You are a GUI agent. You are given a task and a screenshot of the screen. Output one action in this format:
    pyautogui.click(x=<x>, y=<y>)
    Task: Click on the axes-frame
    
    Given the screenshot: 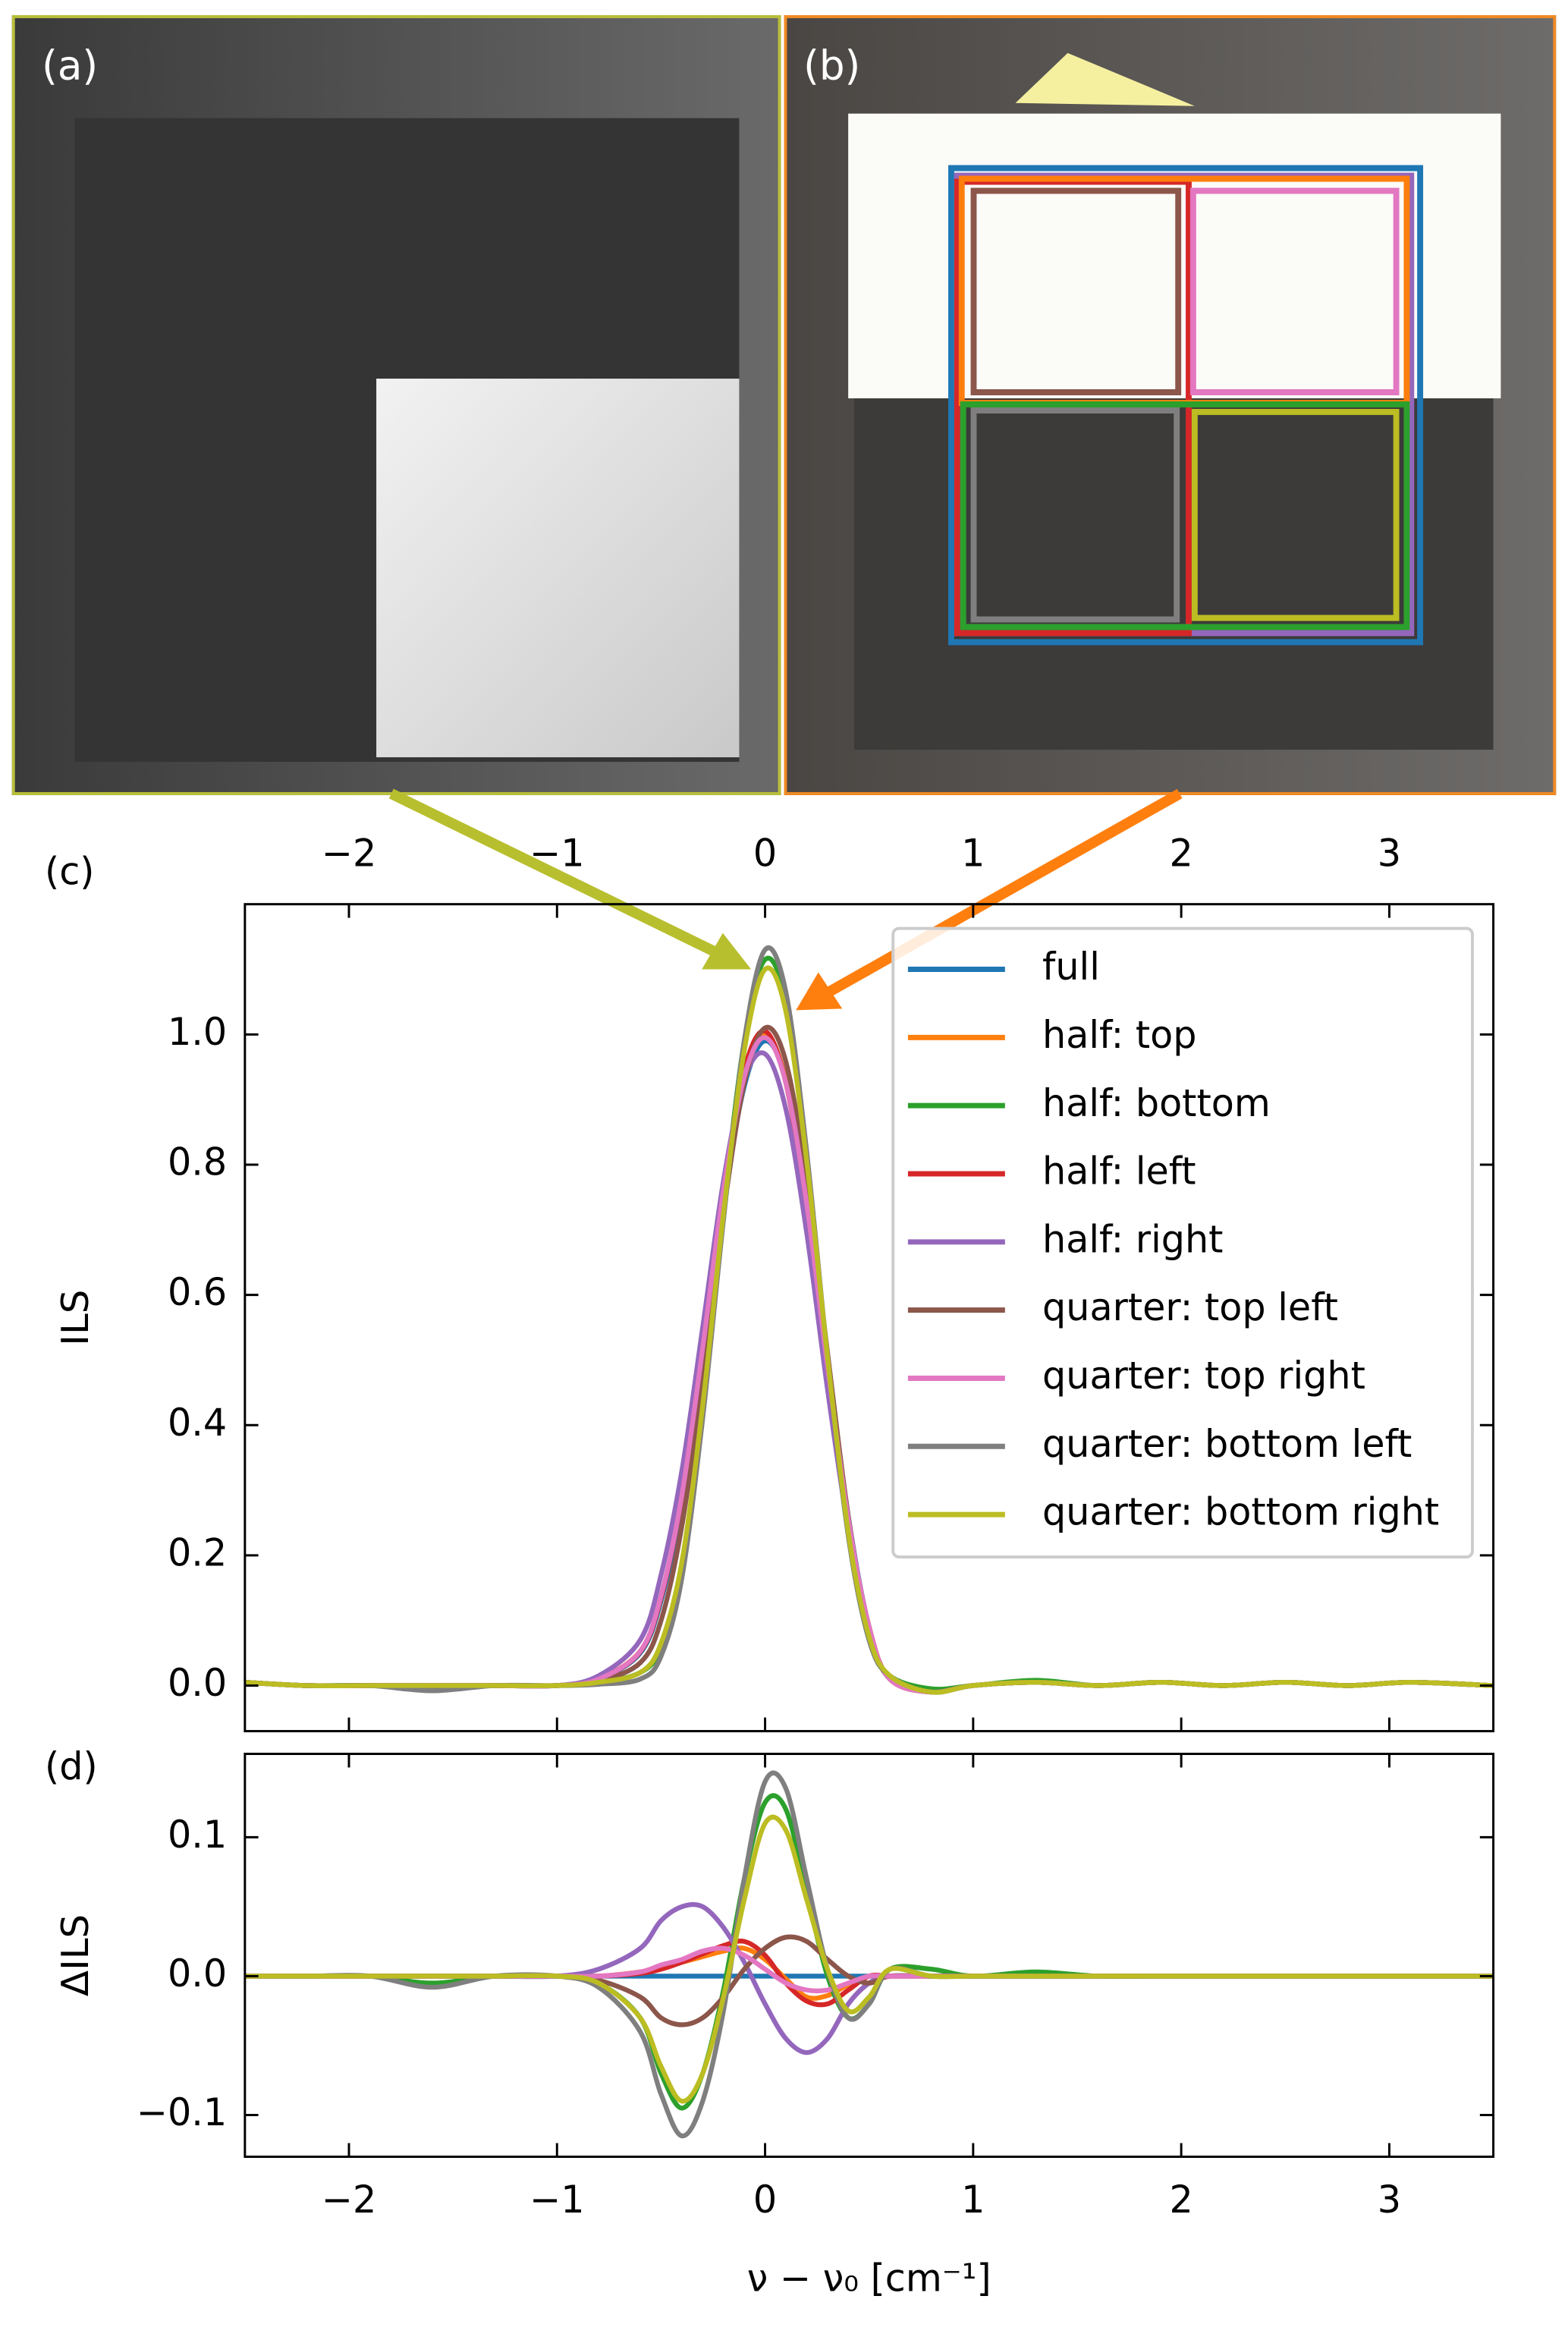 What is the action you would take?
    pyautogui.click(x=870, y=1955)
    